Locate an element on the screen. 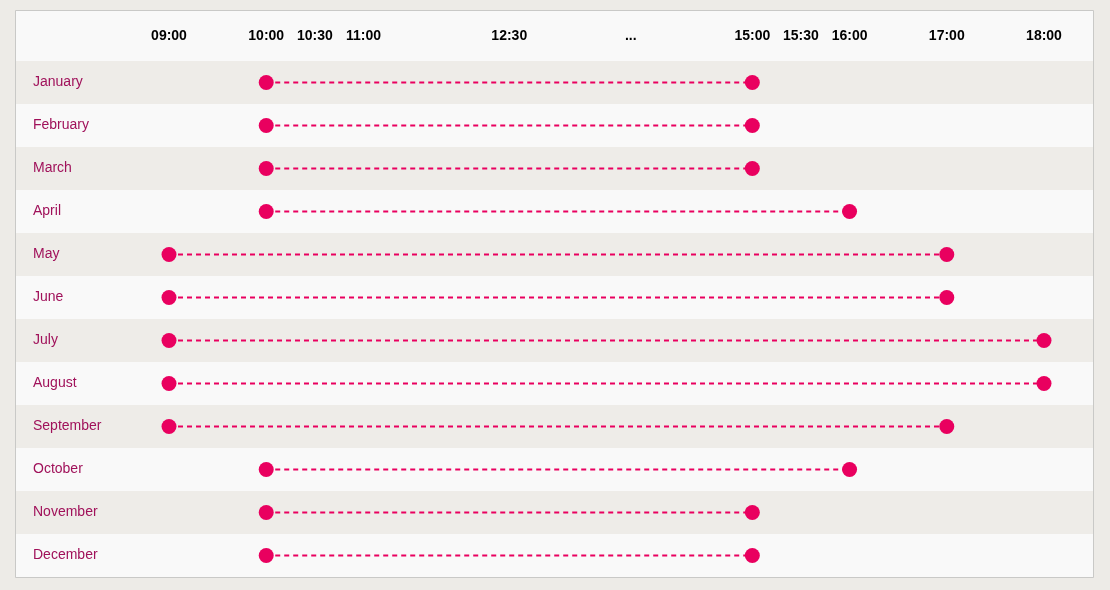 This screenshot has width=1110, height=590. x-tick-label: 18:00 is located at coordinates (1044, 35).